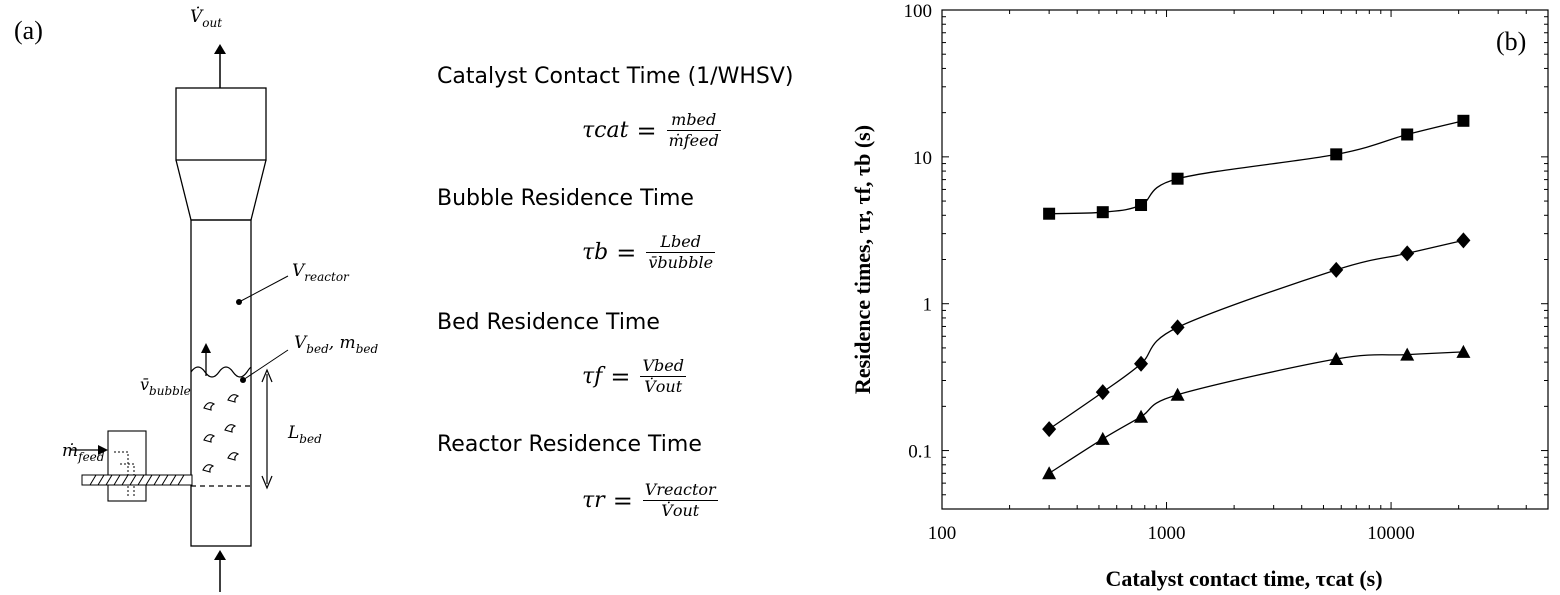 The image size is (1560, 595). I want to click on def-title-bed: Bed Residence Time, so click(548, 322).